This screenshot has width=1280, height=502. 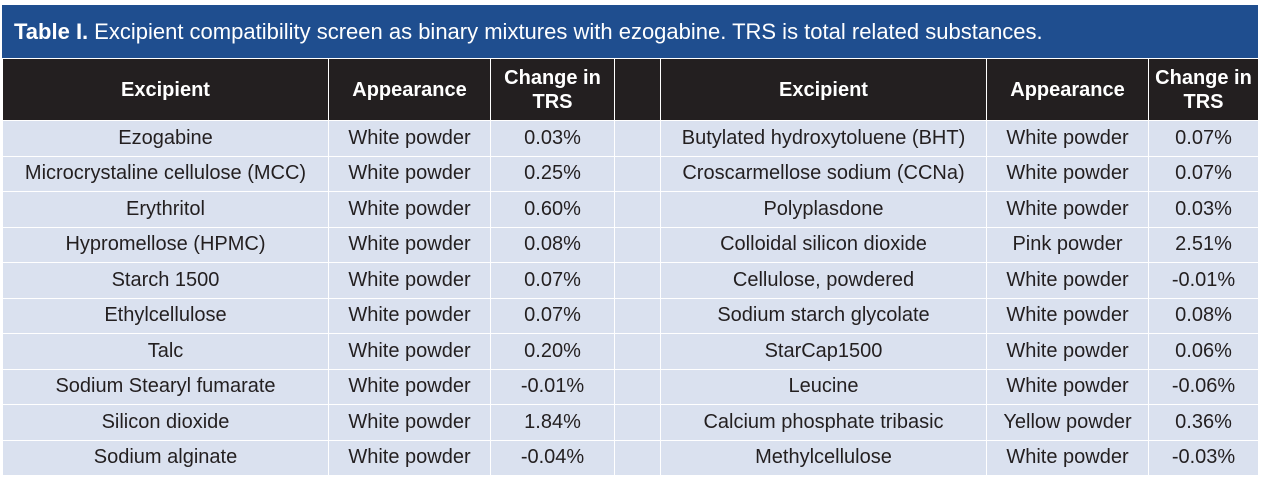 What do you see at coordinates (1203, 89) in the screenshot?
I see `header-change-right: Change in TRS` at bounding box center [1203, 89].